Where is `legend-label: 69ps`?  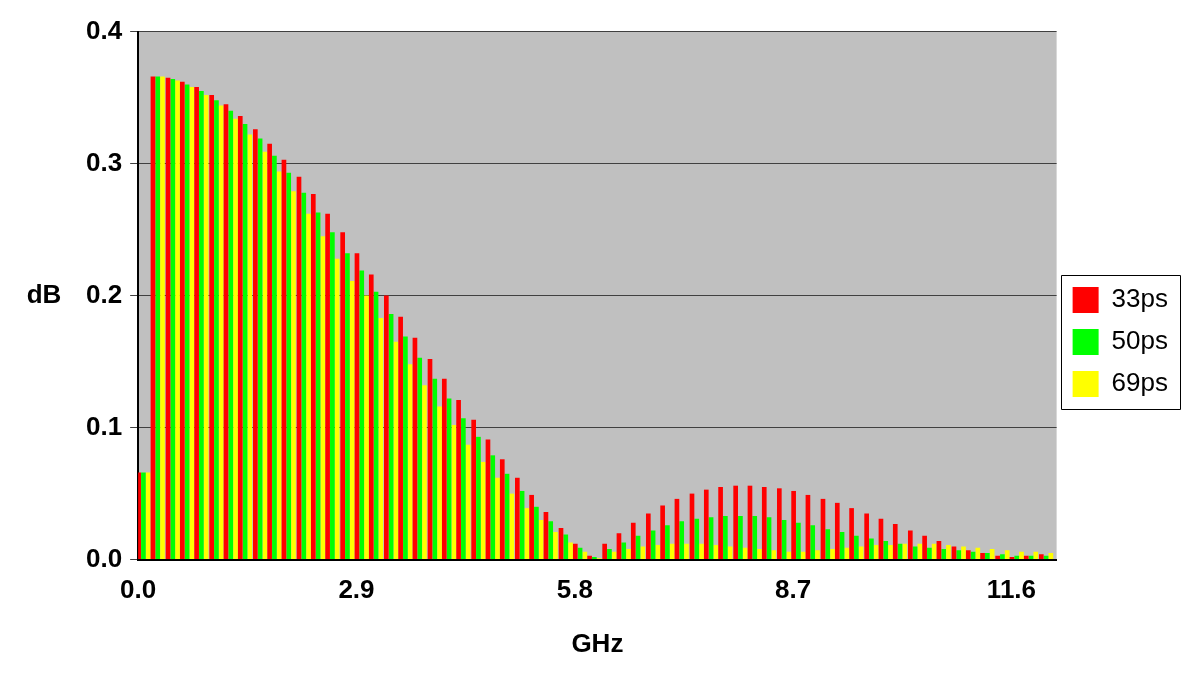
legend-label: 69ps is located at coordinates (1140, 382).